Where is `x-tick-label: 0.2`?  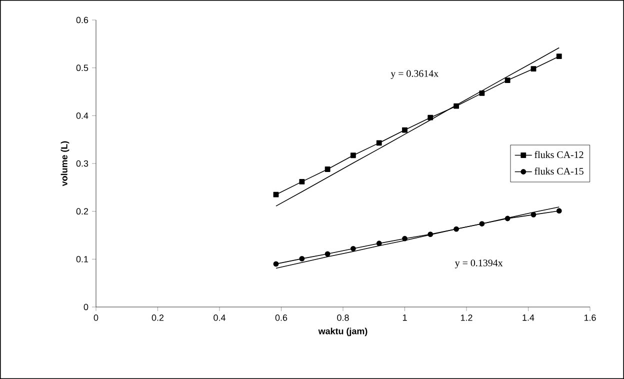 x-tick-label: 0.2 is located at coordinates (158, 317).